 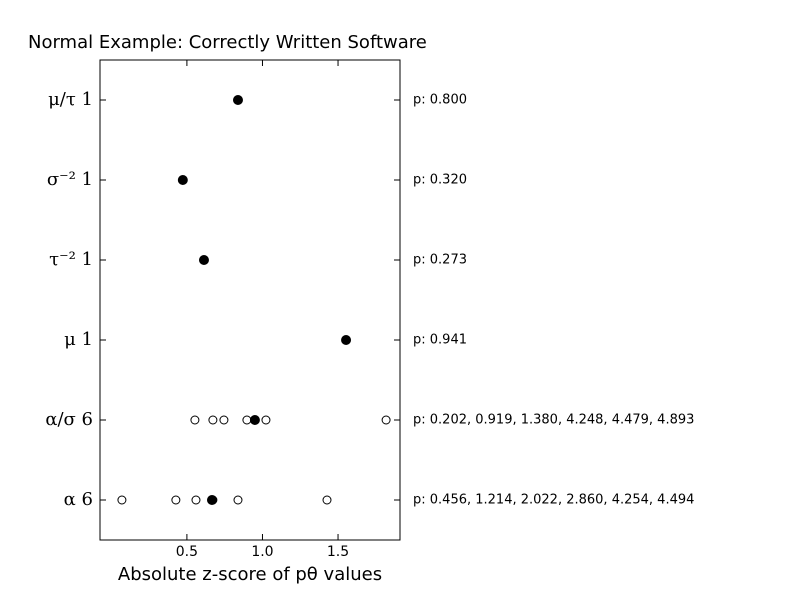 What do you see at coordinates (440, 340) in the screenshot?
I see `annotation: p: 0.941` at bounding box center [440, 340].